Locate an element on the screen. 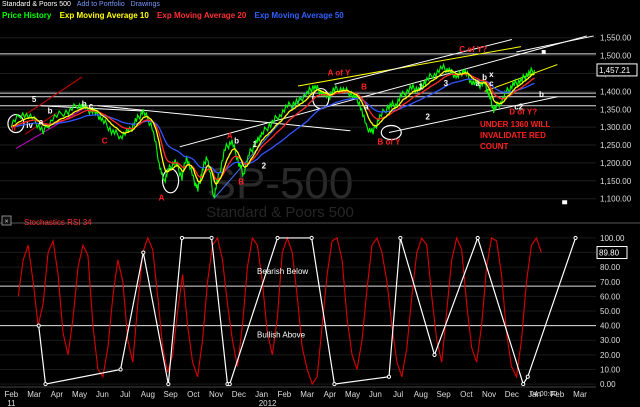 The width and height of the screenshot is (640, 407). stoch-tick-label: 100.00 is located at coordinates (612, 238).